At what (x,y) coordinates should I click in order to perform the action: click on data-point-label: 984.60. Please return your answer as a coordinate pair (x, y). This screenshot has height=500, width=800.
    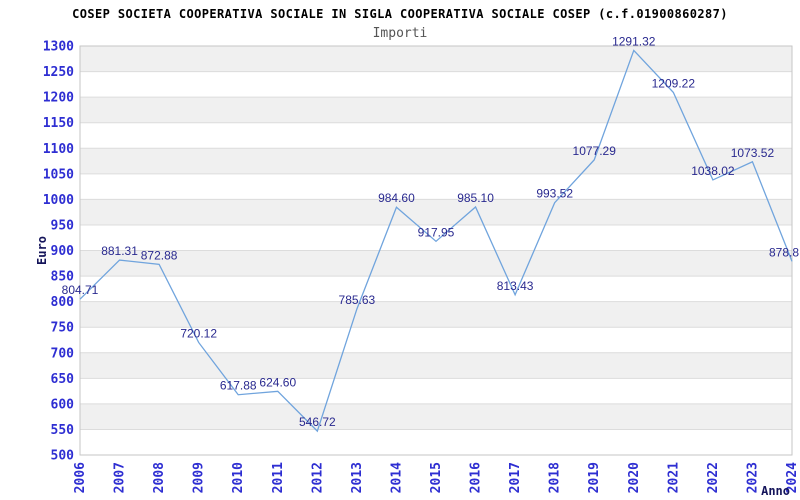
    Looking at the image, I should click on (396, 198).